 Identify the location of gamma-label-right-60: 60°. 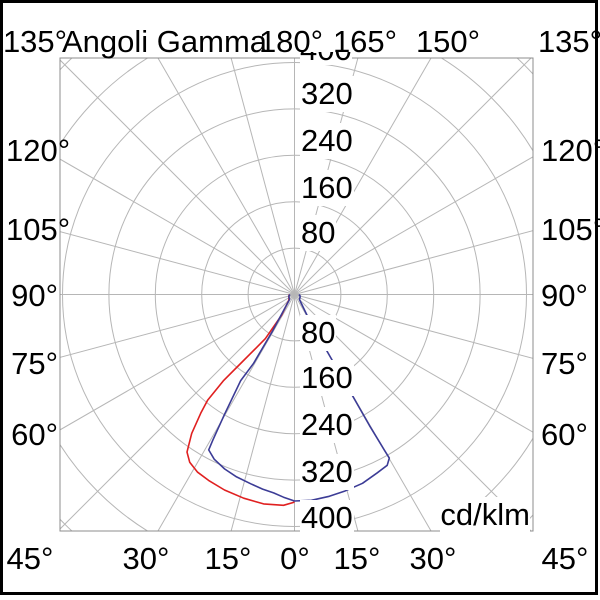
(564, 434).